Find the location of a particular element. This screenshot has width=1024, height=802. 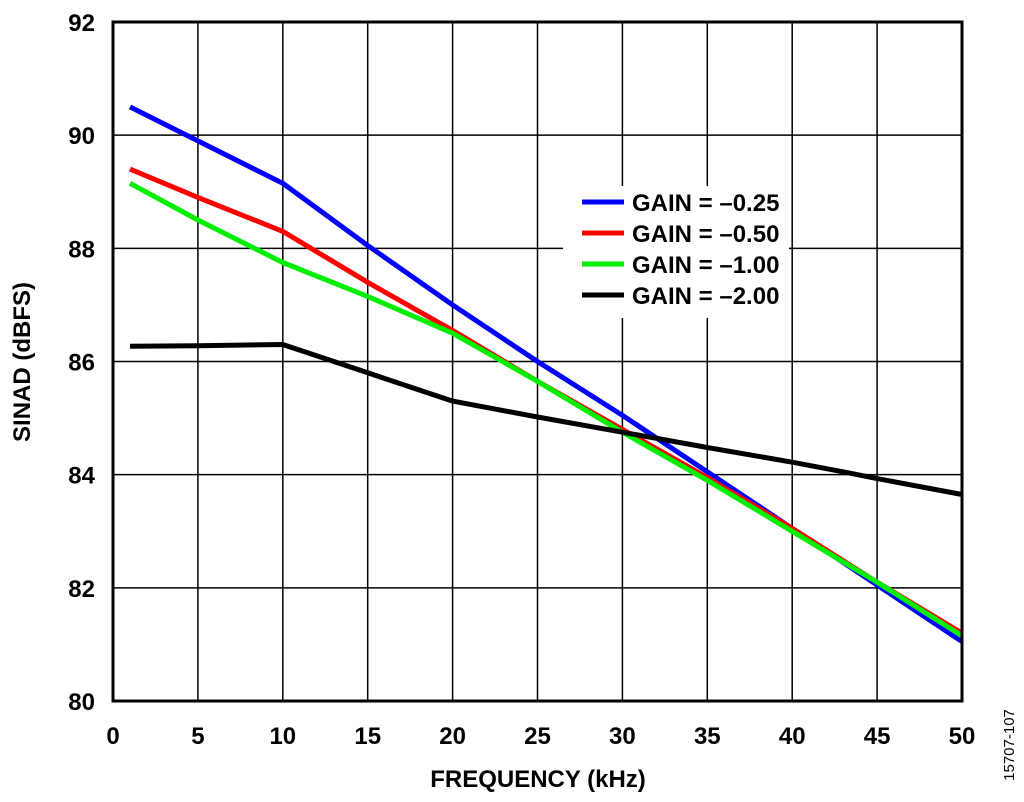

x-tick-labels: 0 5 10 15 20 25 30 35 40 45 50 is located at coordinates (540, 736).